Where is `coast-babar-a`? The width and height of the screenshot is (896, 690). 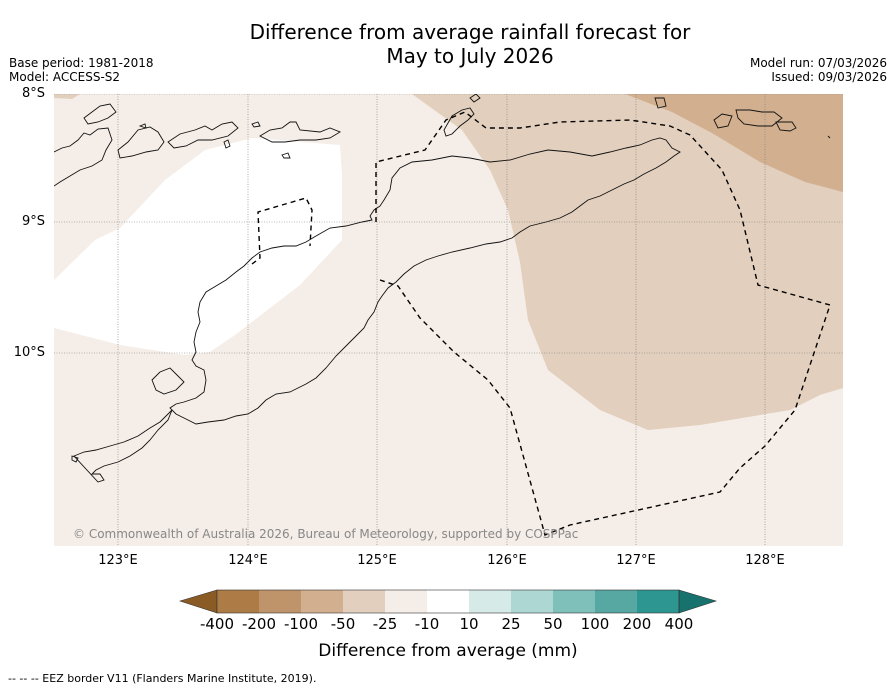 coast-babar-a is located at coordinates (660, 103).